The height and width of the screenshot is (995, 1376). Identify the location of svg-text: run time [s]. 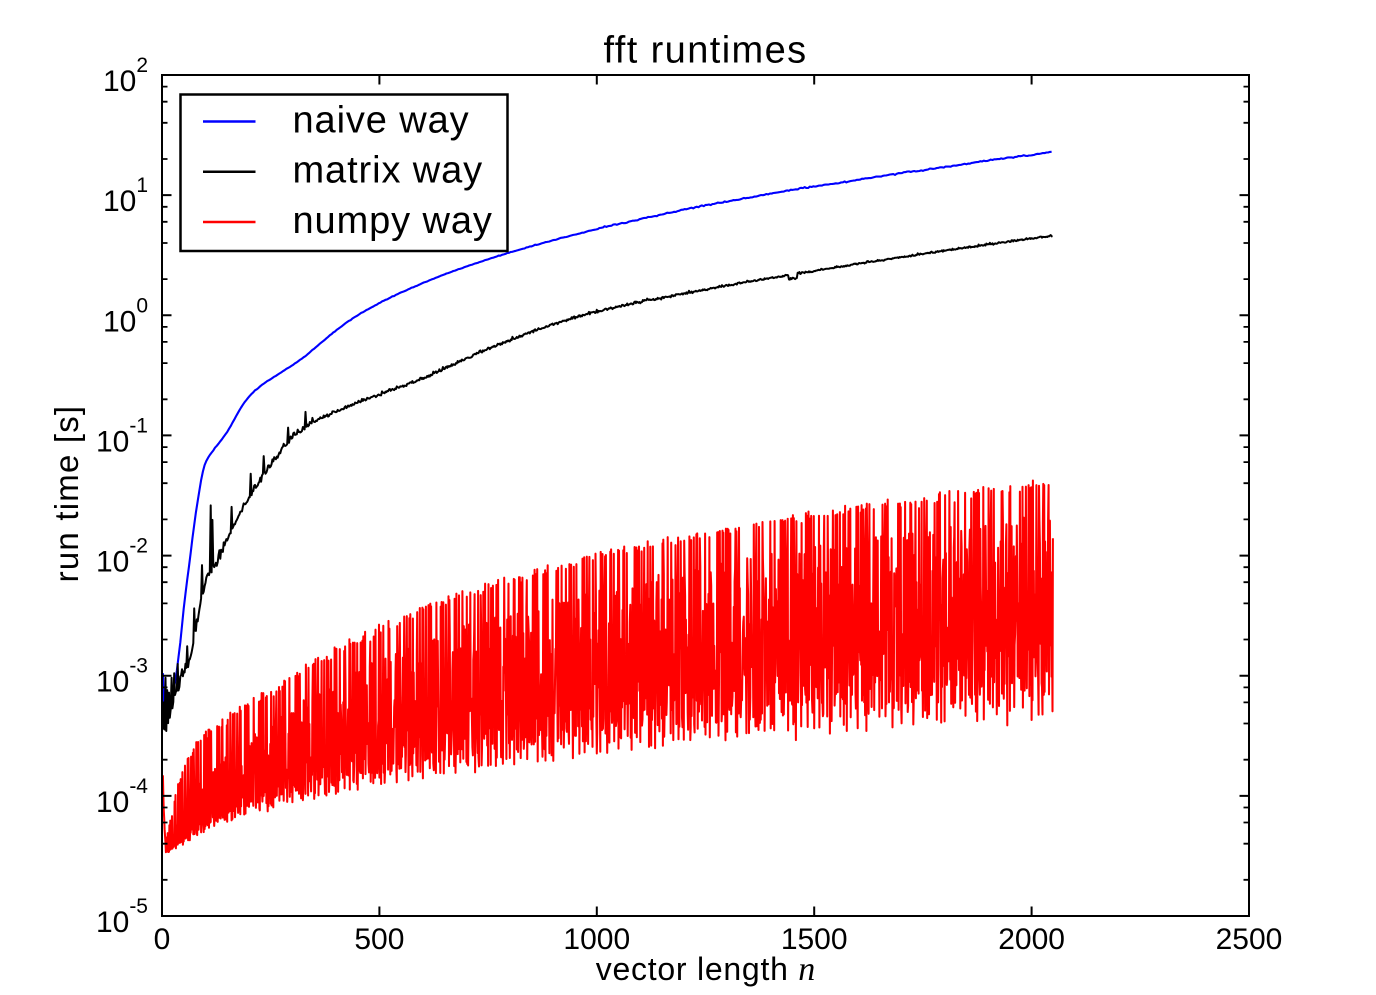
(66, 494).